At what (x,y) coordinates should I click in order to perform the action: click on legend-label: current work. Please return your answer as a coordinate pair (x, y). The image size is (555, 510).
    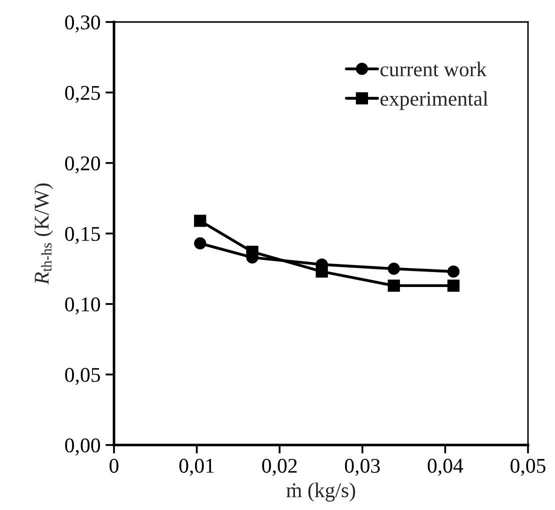
    Looking at the image, I should click on (433, 69).